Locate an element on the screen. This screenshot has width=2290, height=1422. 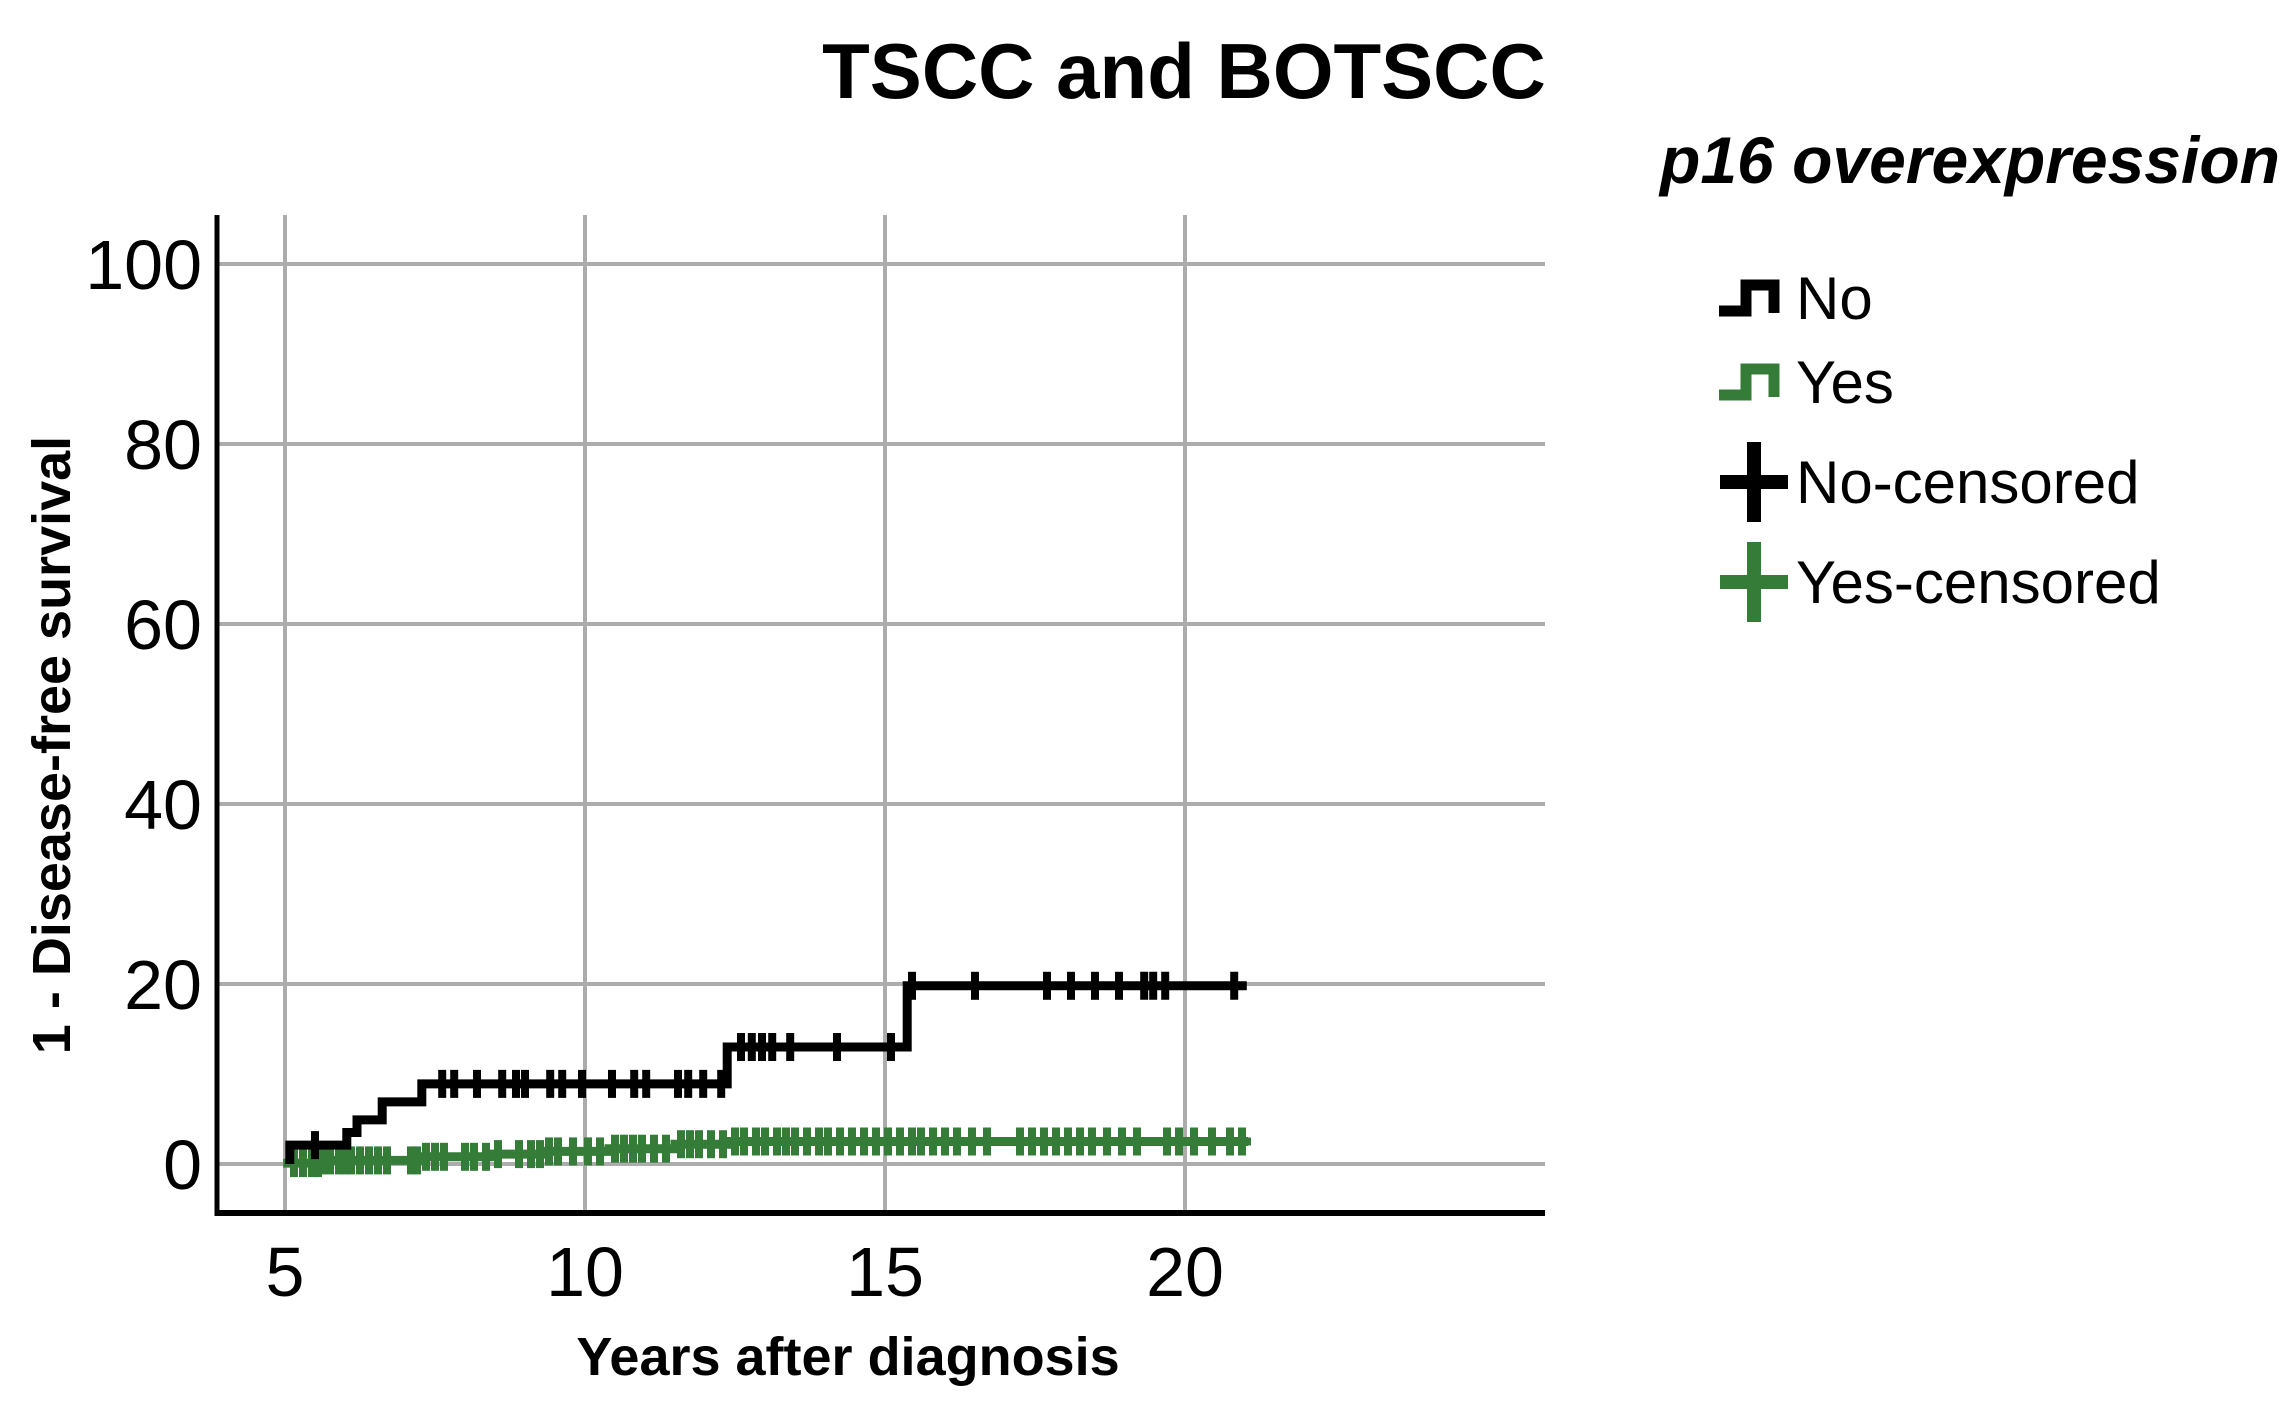
x-axis-title: Years after diagnosis is located at coordinates (848, 1357).